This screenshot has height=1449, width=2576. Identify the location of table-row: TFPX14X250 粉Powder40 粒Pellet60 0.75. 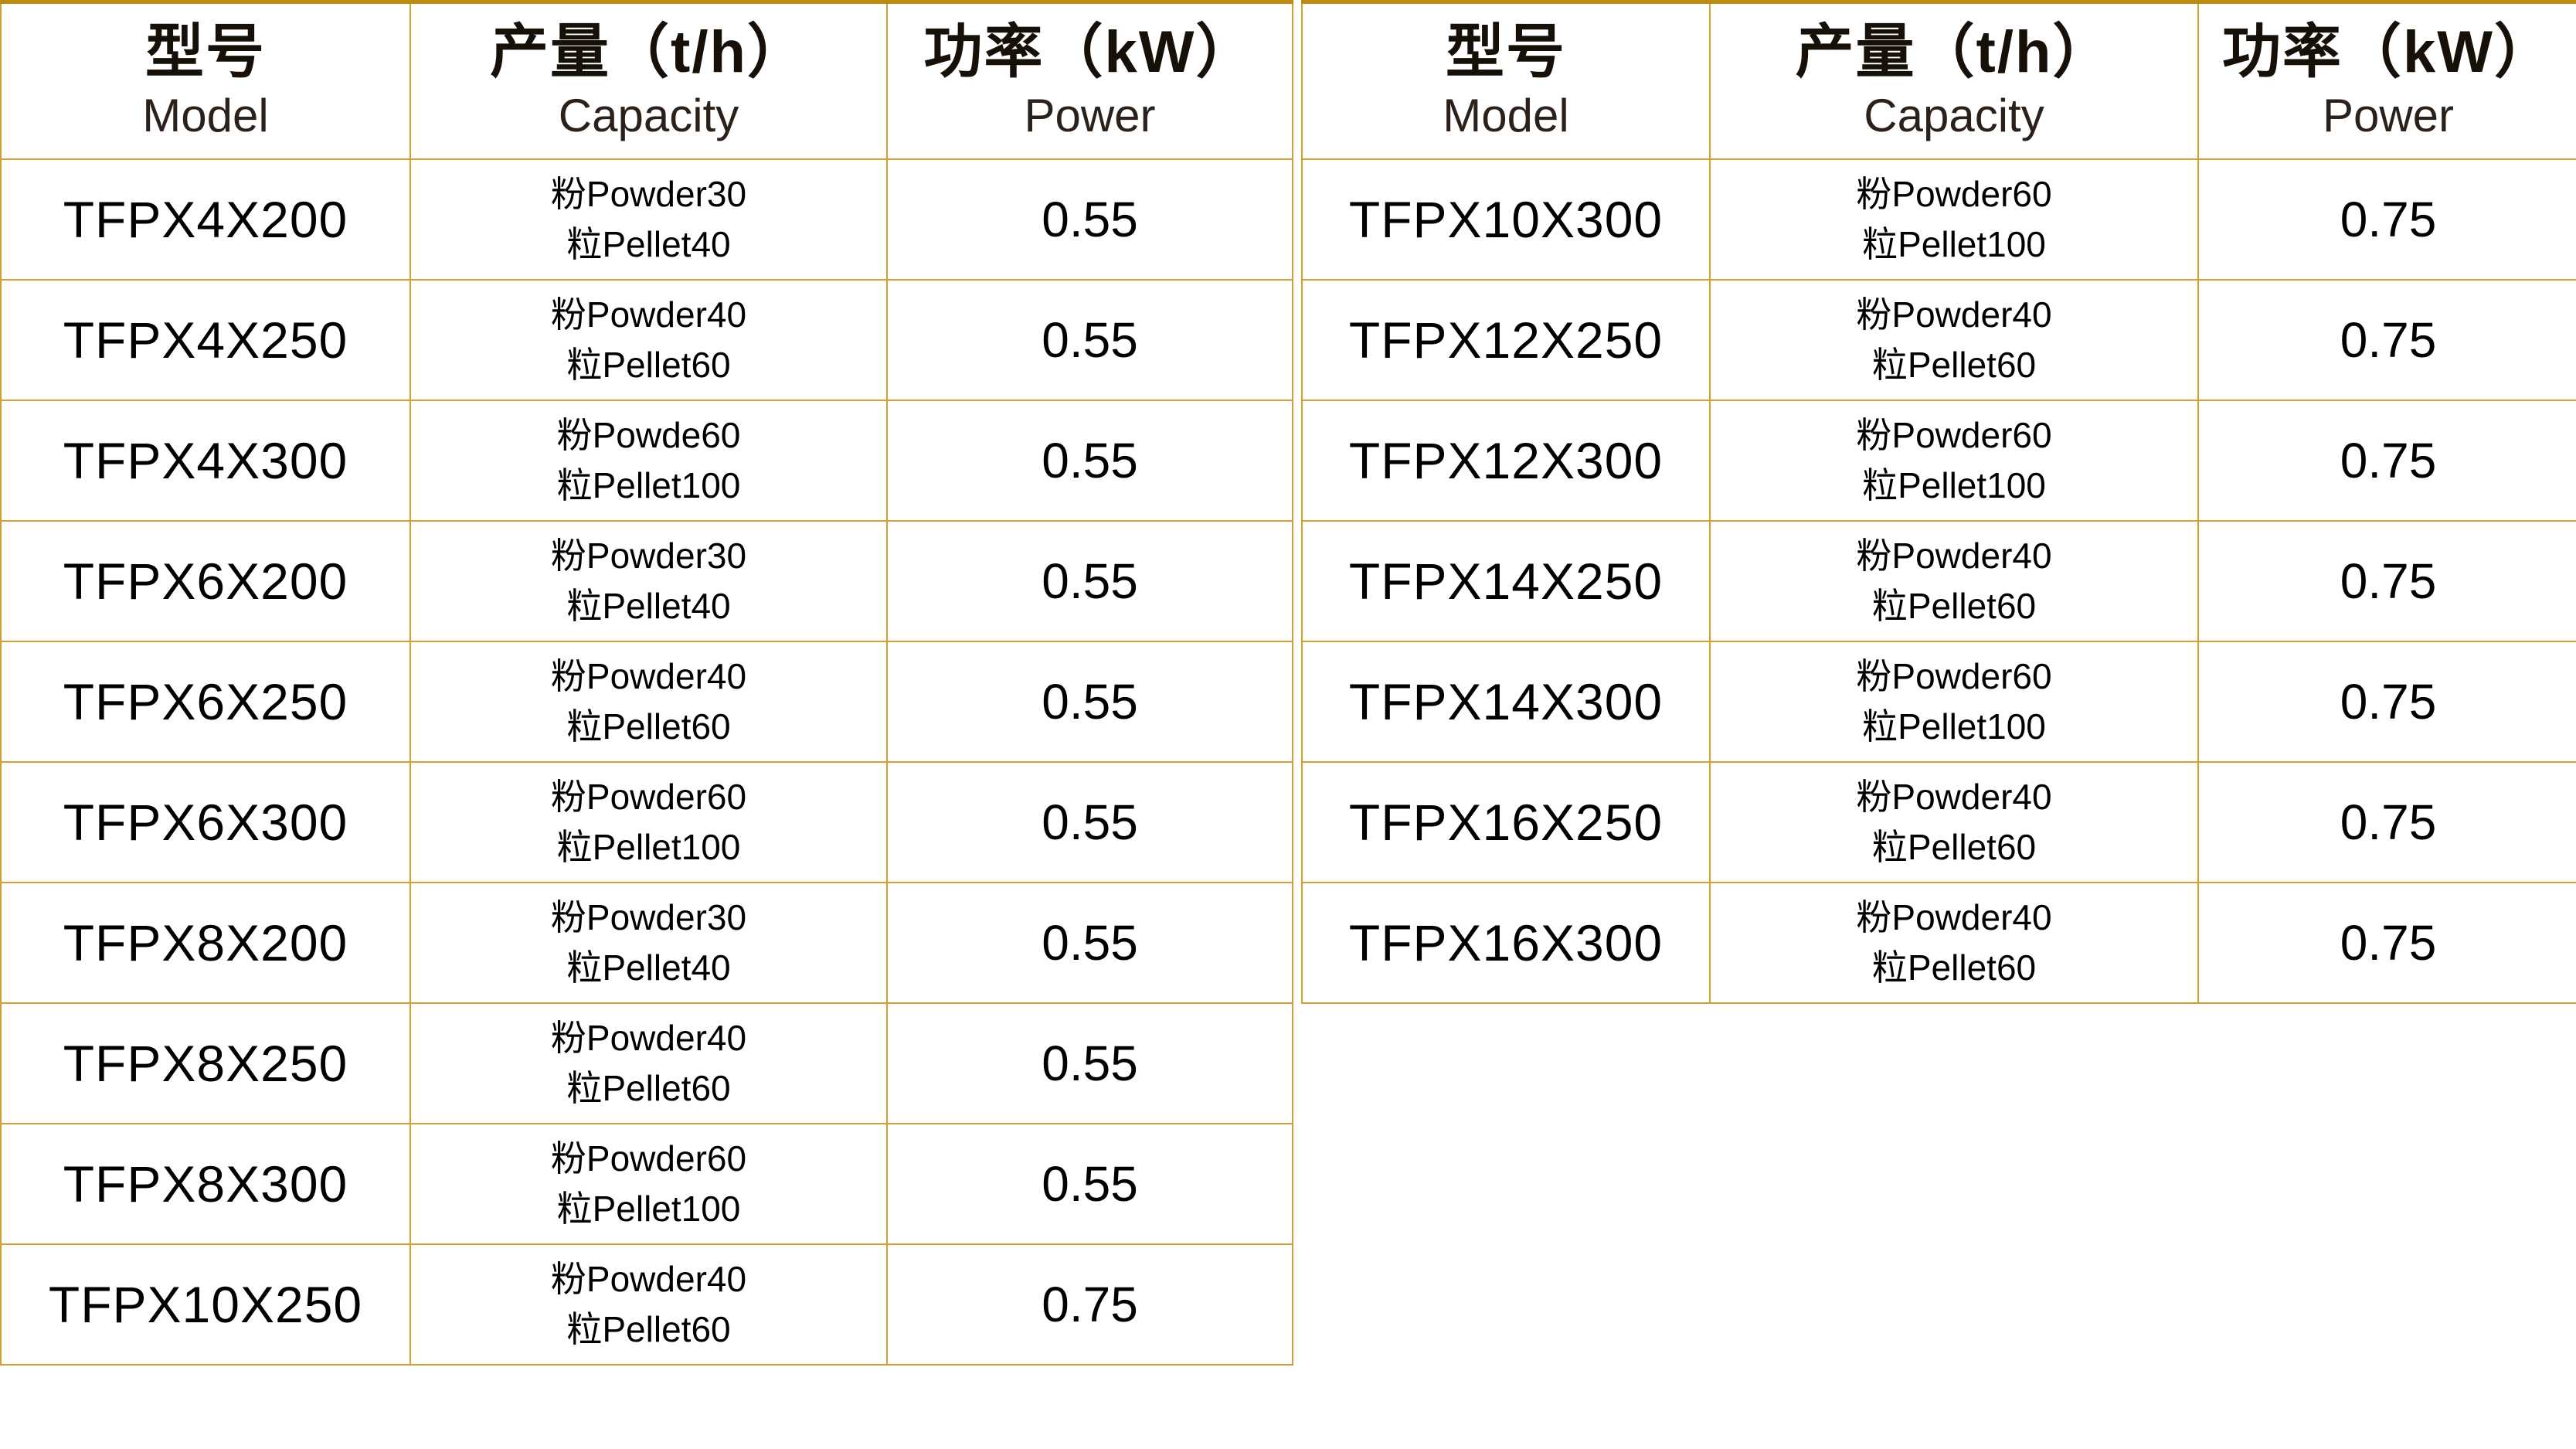
(1938, 581).